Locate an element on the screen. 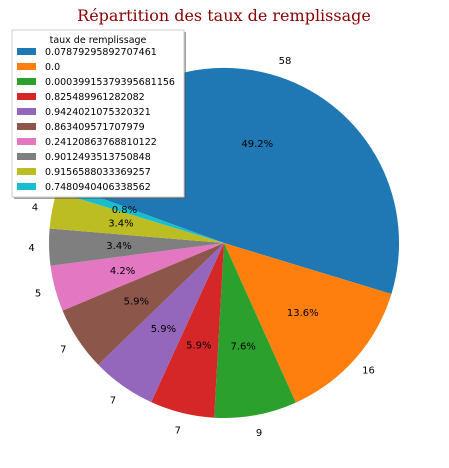 The width and height of the screenshot is (449, 468). legend-label: 0.863409571707979 is located at coordinates (95, 127).